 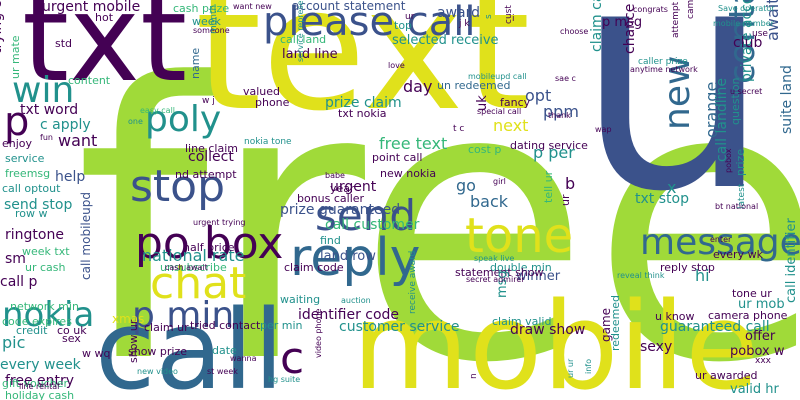 What do you see at coordinates (70, 177) in the screenshot?
I see `word: help` at bounding box center [70, 177].